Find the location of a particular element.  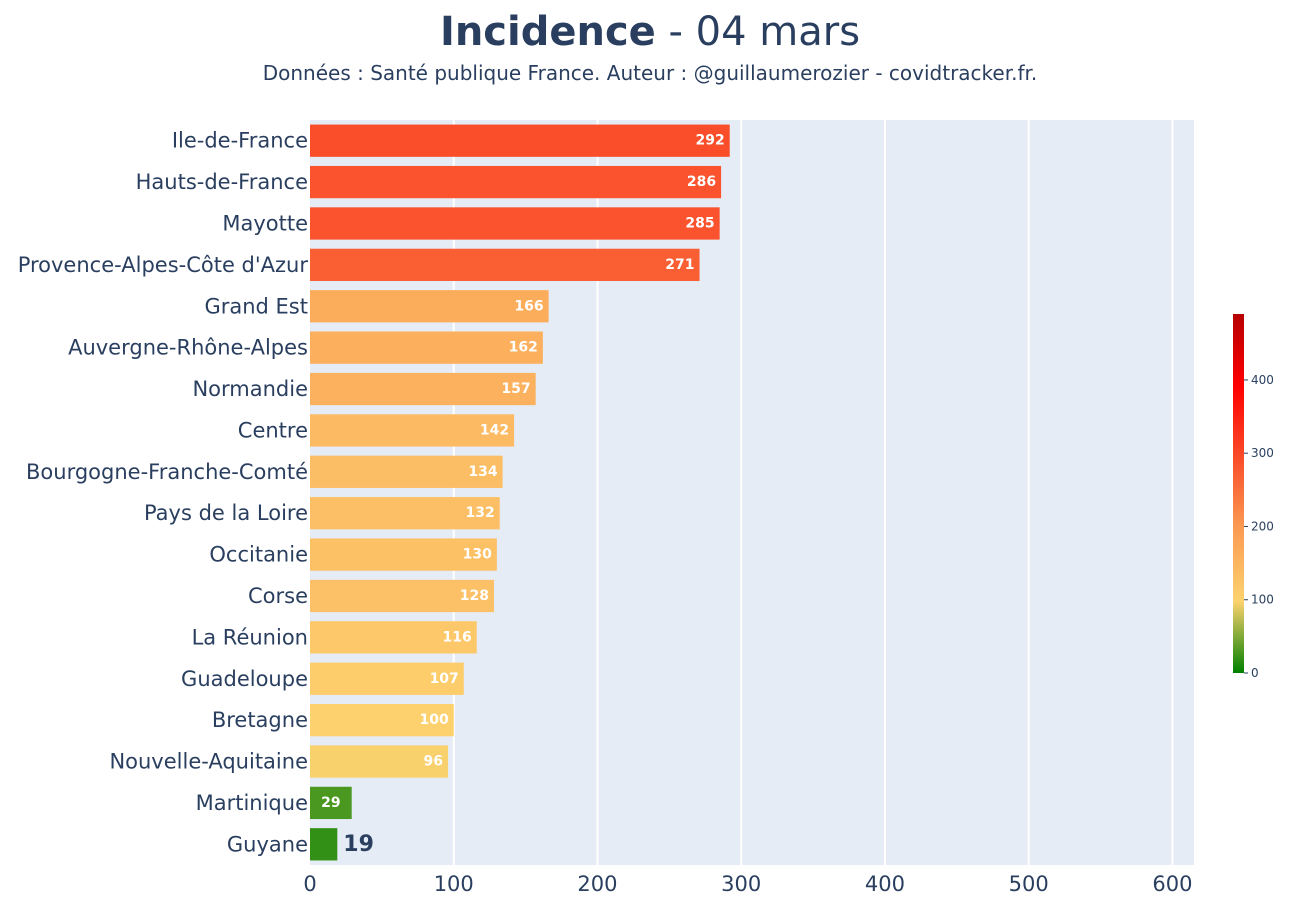

category-label: Nouvelle-Aquitaine is located at coordinates (208, 762).